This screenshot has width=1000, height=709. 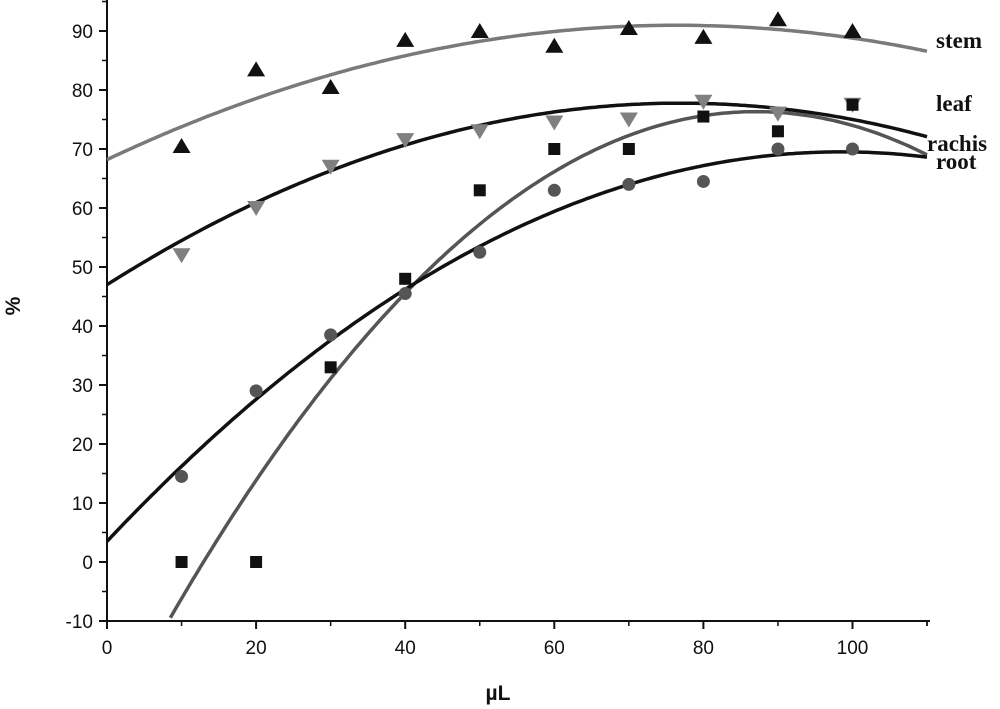 I want to click on y-tick-label: 90, so click(x=82, y=32).